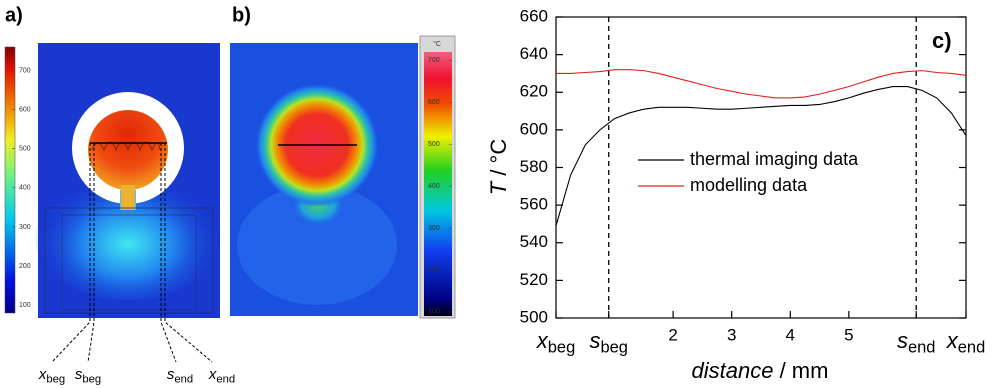  Describe the element at coordinates (437, 44) in the screenshot. I see `colorbar-unit: °C` at that location.